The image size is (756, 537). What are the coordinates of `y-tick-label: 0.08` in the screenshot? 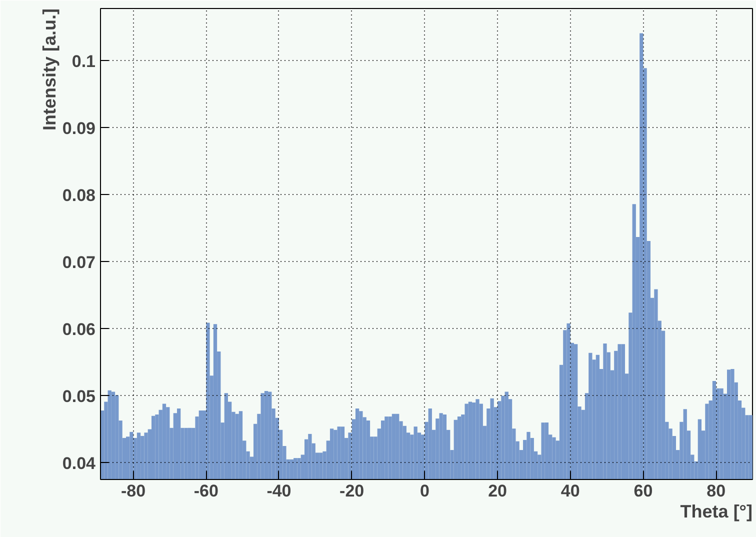 It's located at (79, 195).